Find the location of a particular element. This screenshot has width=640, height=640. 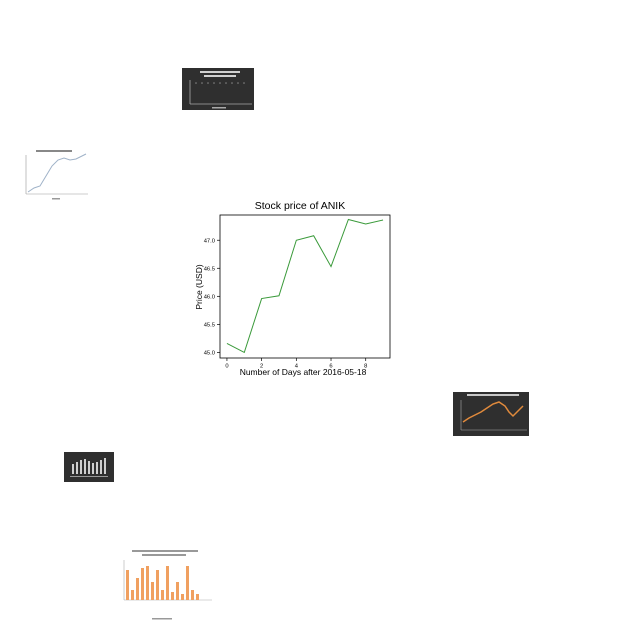

line-layer is located at coordinates (305, 286).